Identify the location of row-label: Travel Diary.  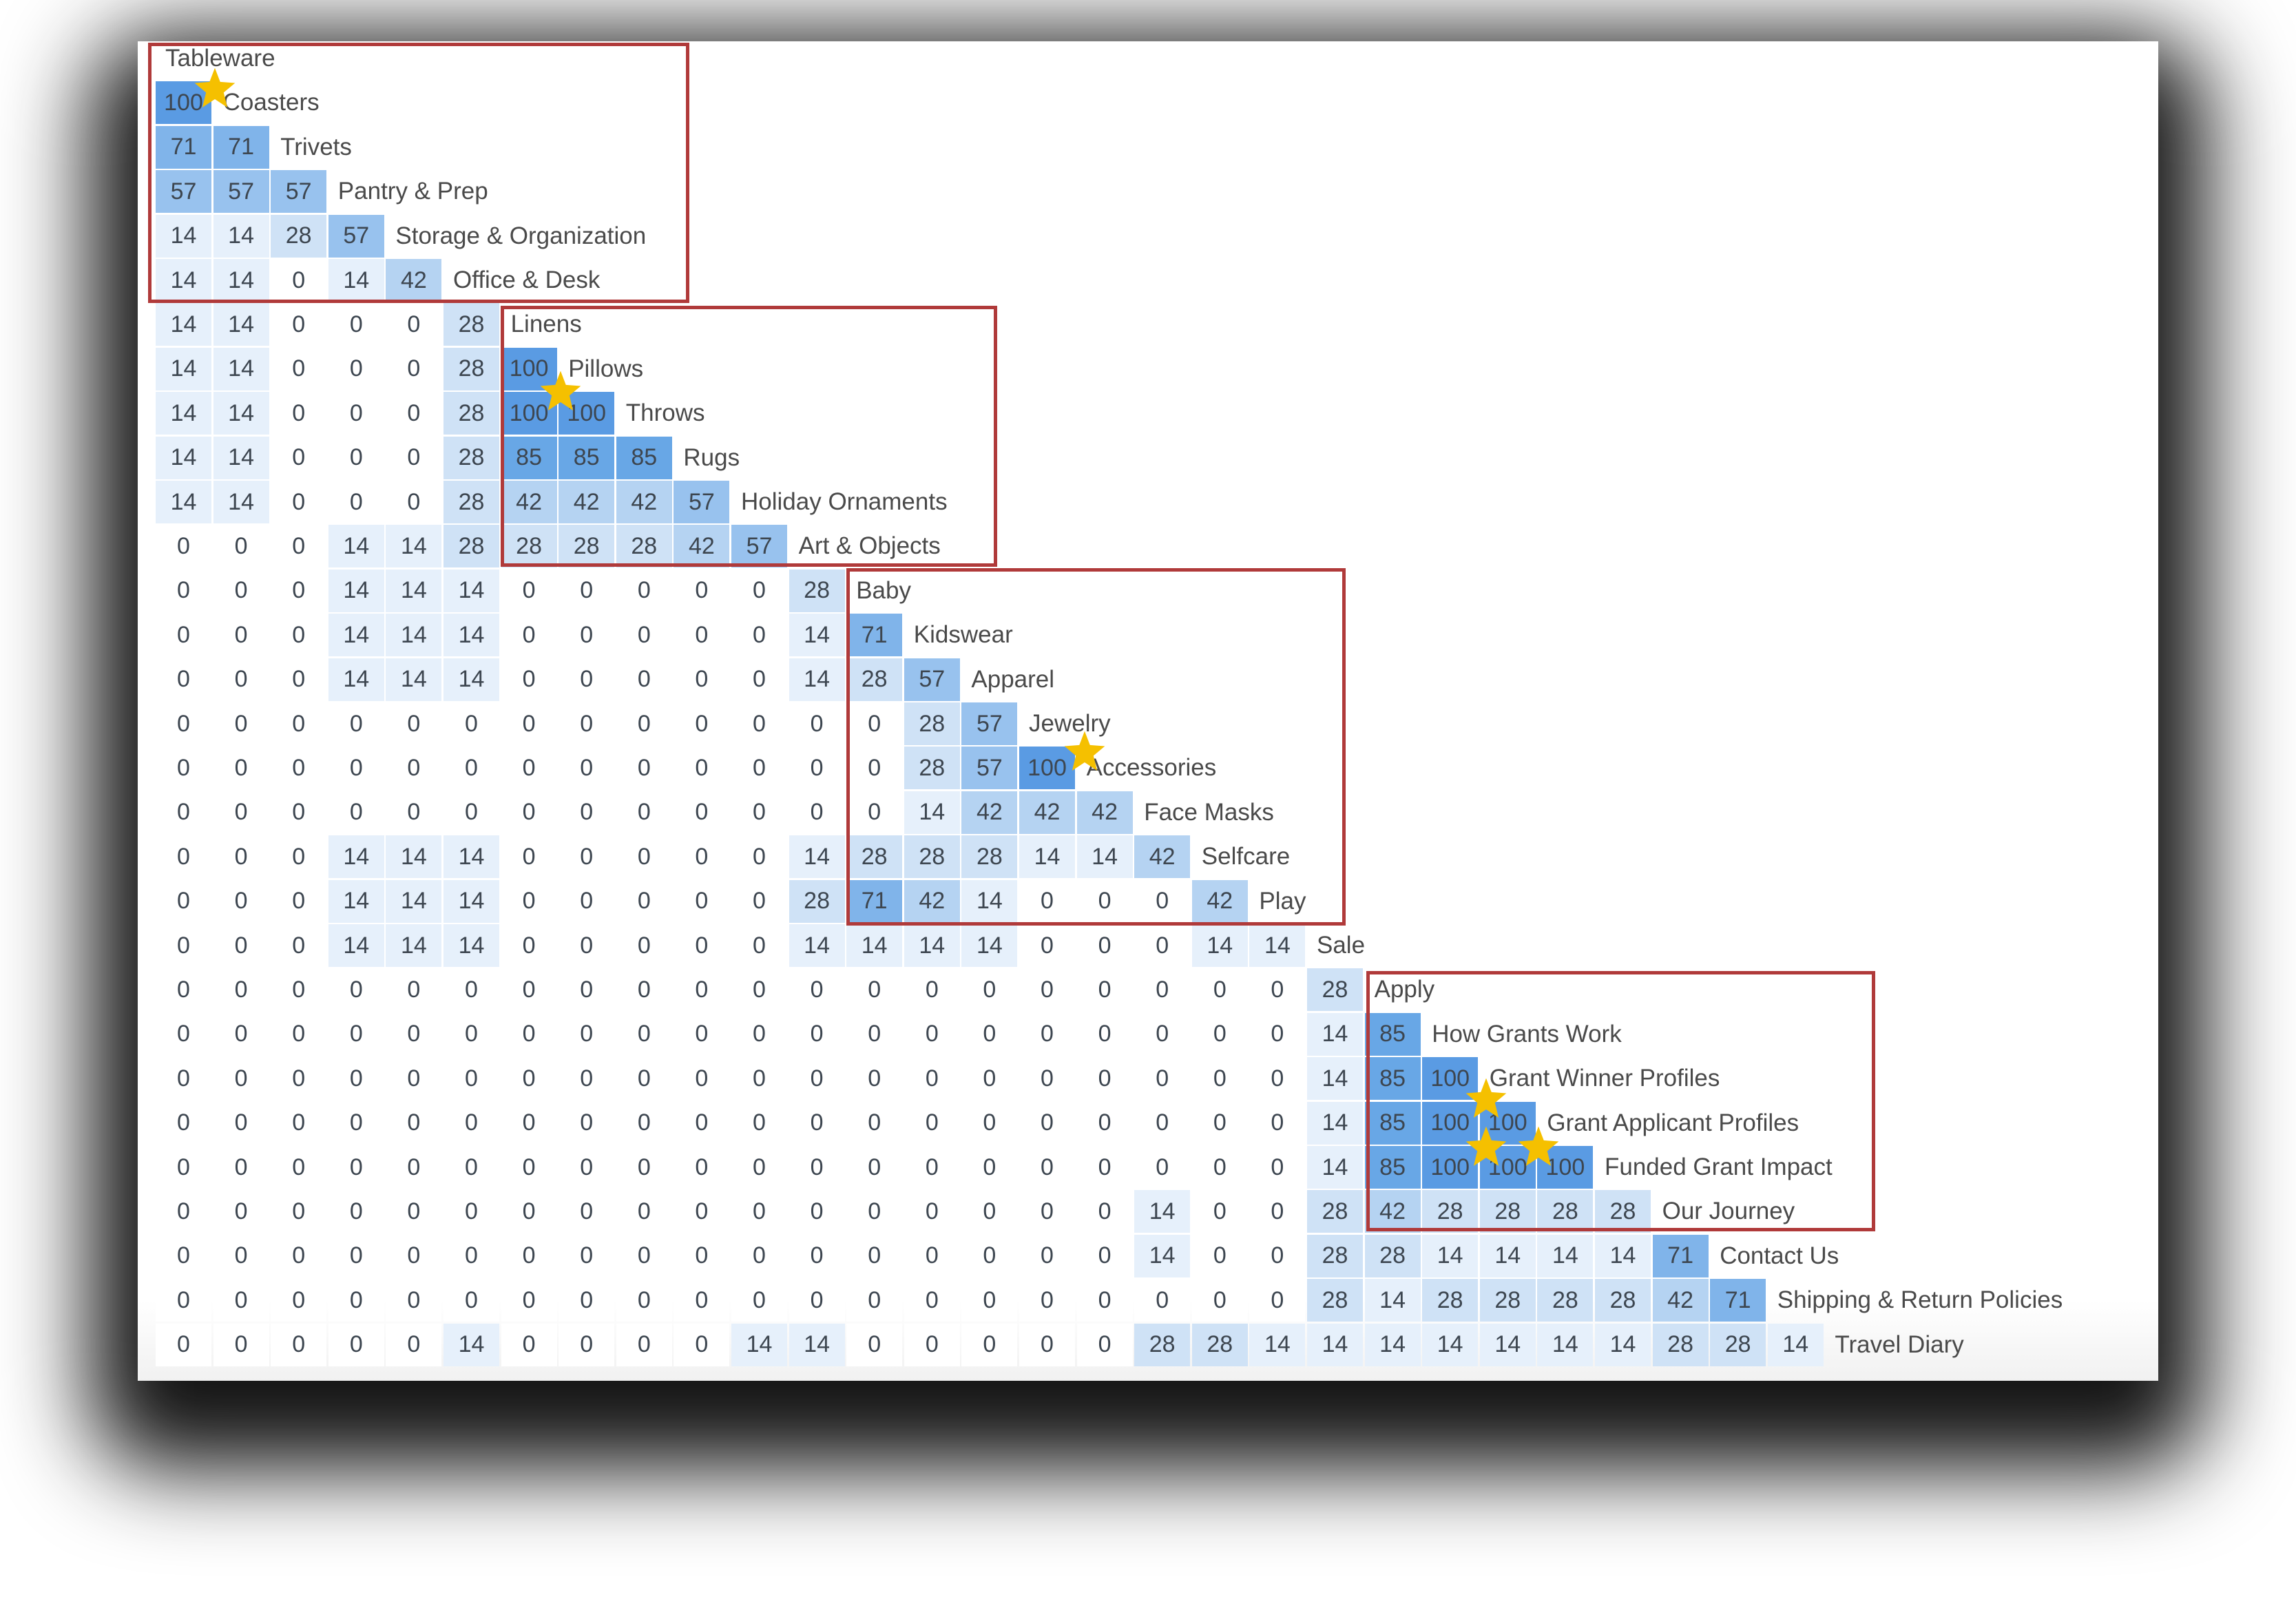
(1899, 1344).